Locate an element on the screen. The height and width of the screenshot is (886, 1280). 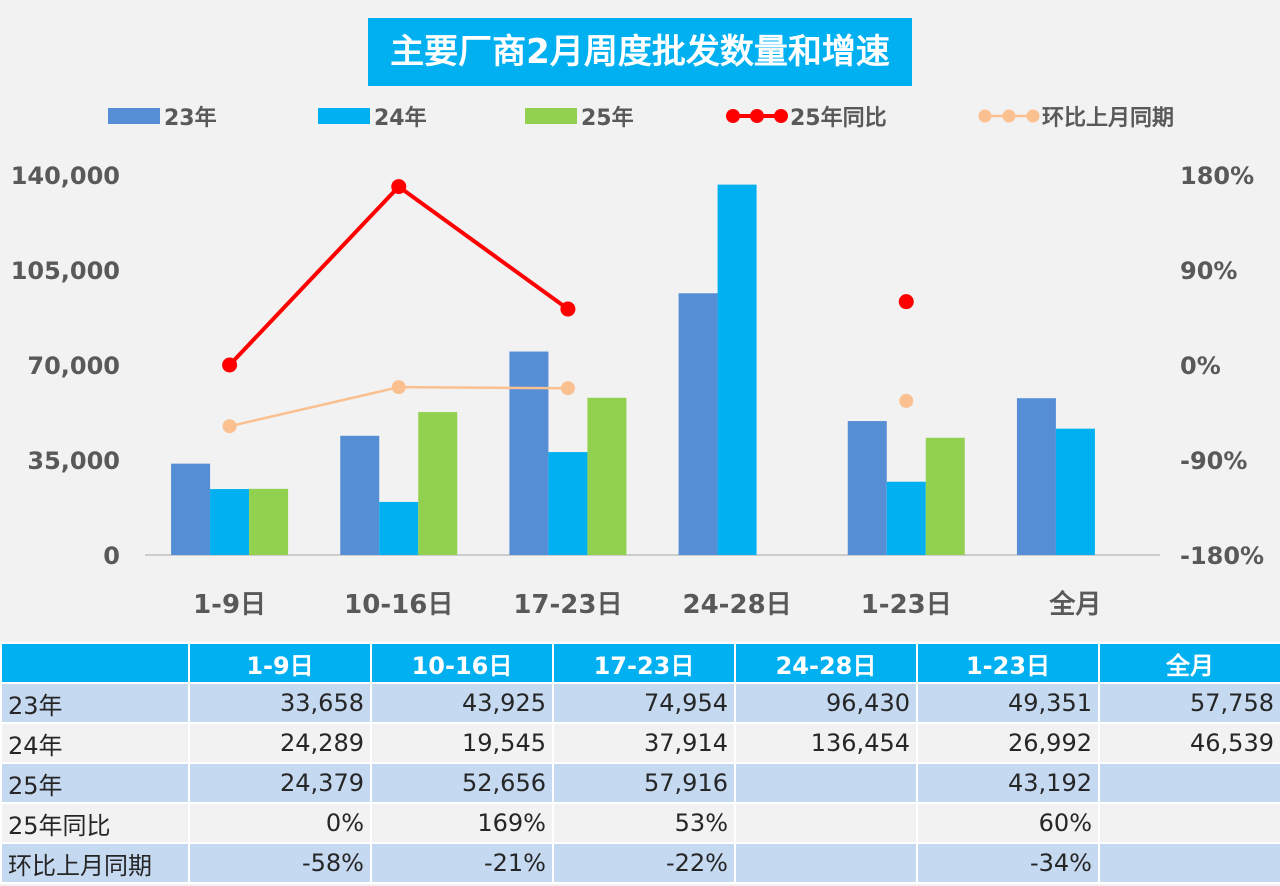
legend-label: 25年 is located at coordinates (607, 118).